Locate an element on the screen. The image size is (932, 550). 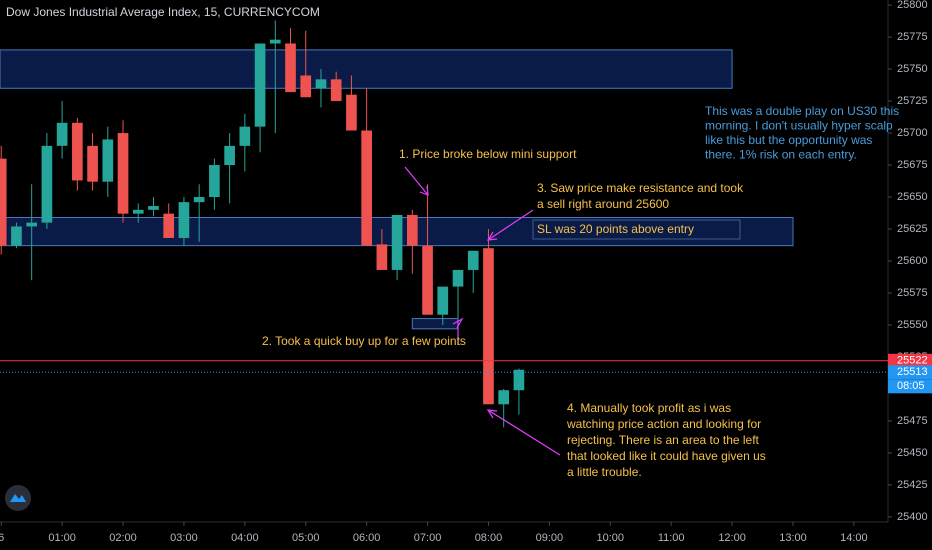
annotation: 3. Saw price make resistance and took is located at coordinates (640, 188).